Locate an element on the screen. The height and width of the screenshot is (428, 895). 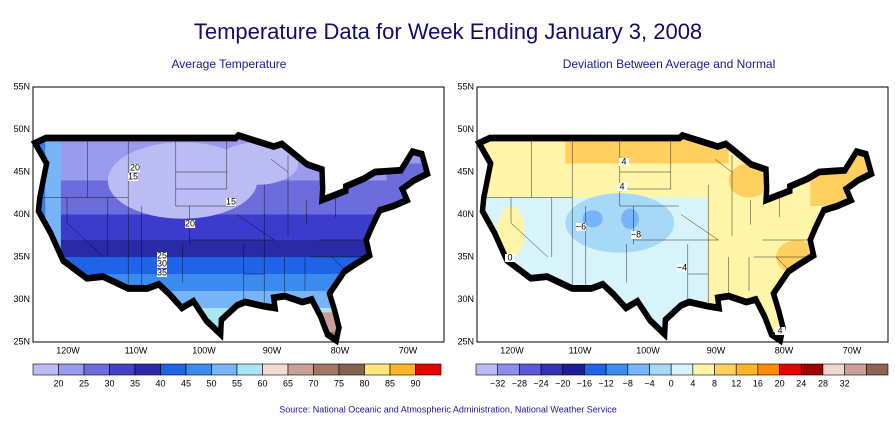
legend-label: −12 is located at coordinates (605, 383).